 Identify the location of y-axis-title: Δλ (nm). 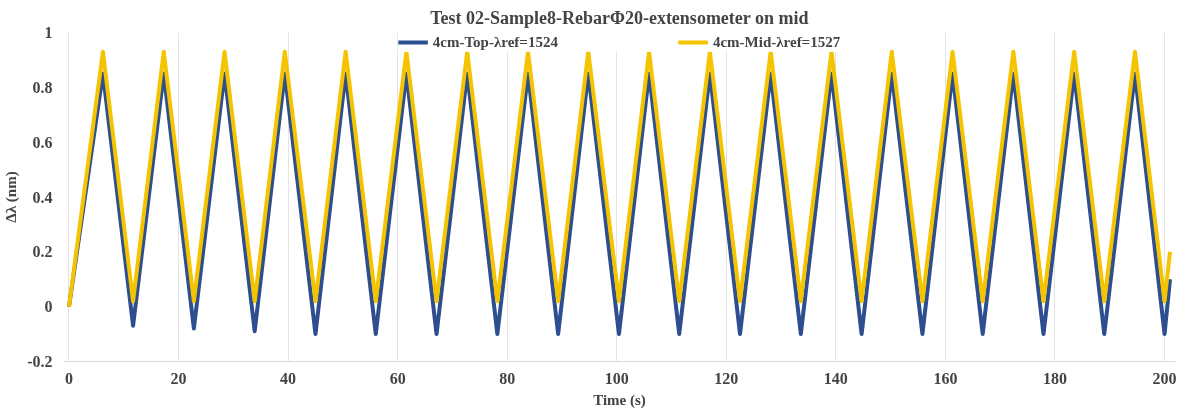
(12, 197).